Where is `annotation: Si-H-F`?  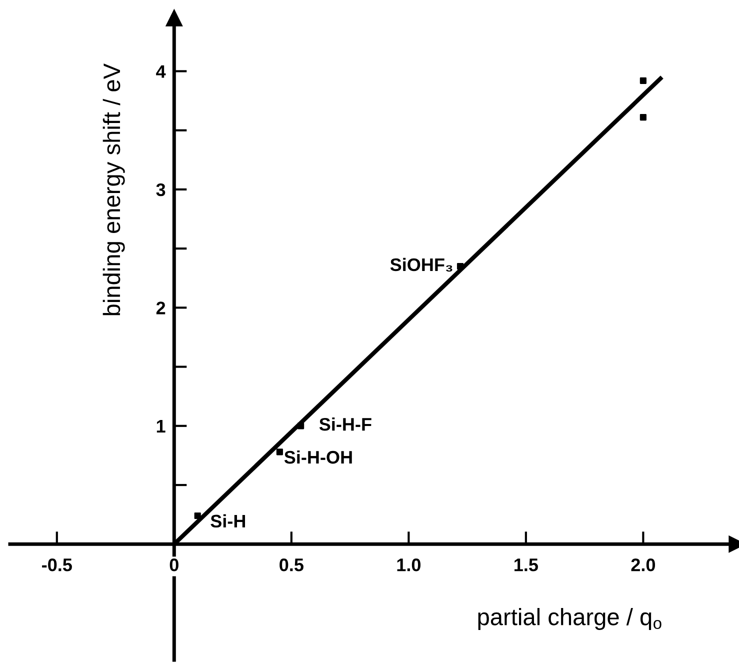 annotation: Si-H-F is located at coordinates (345, 424).